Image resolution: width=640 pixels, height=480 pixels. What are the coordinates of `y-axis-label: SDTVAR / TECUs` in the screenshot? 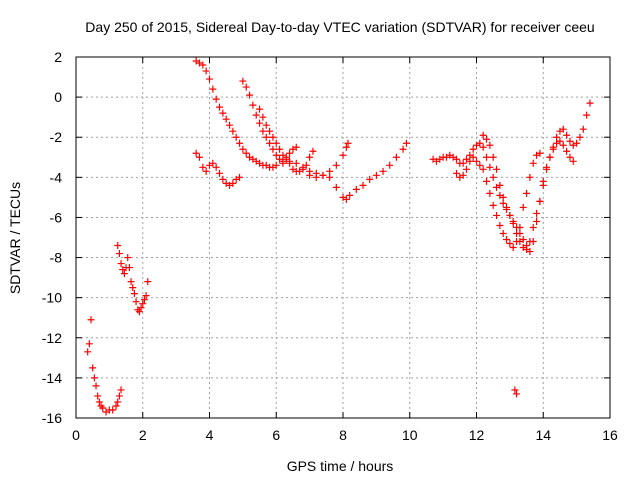 It's located at (15, 238).